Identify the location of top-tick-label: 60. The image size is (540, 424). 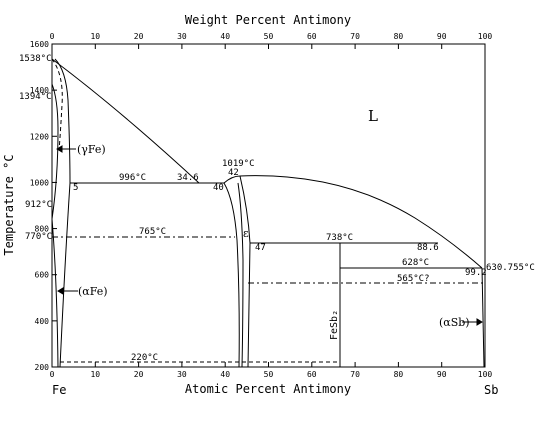
(312, 36).